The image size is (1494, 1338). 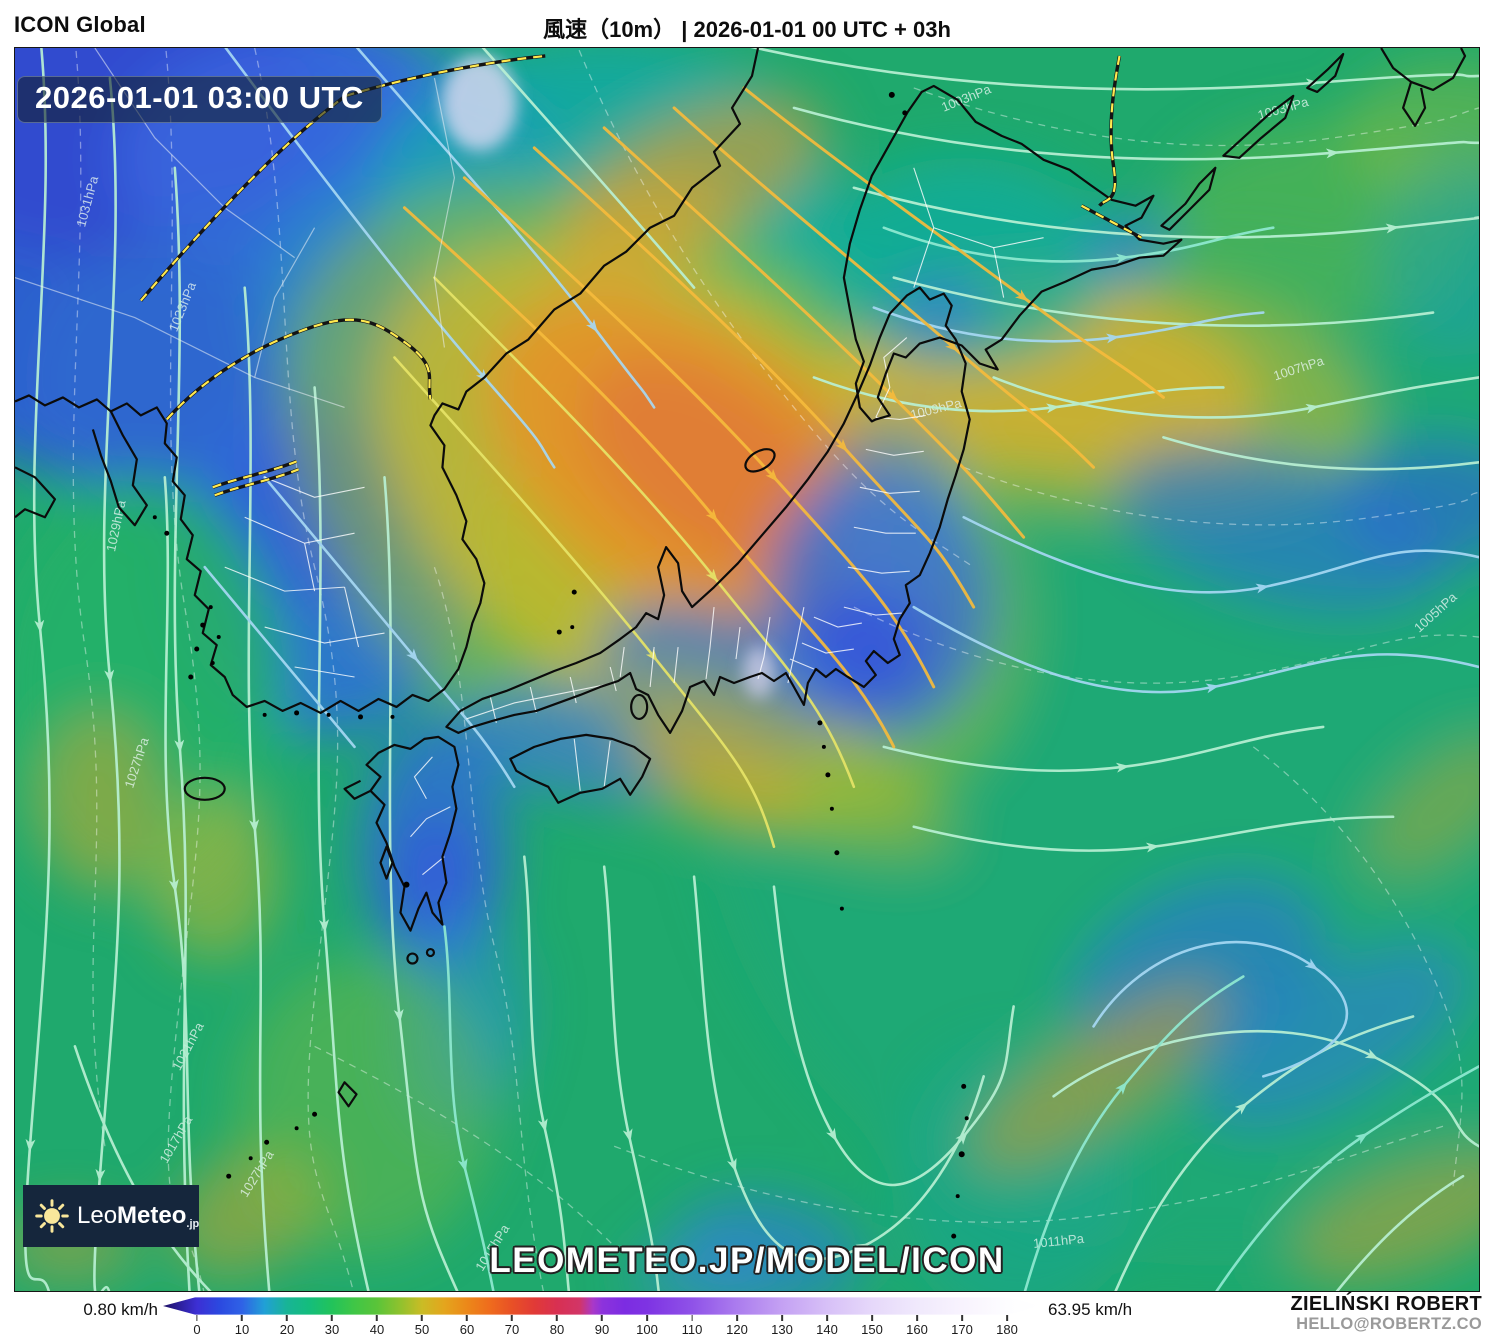 What do you see at coordinates (1058, 1241) in the screenshot?
I see `isobar-label: 1011hPa` at bounding box center [1058, 1241].